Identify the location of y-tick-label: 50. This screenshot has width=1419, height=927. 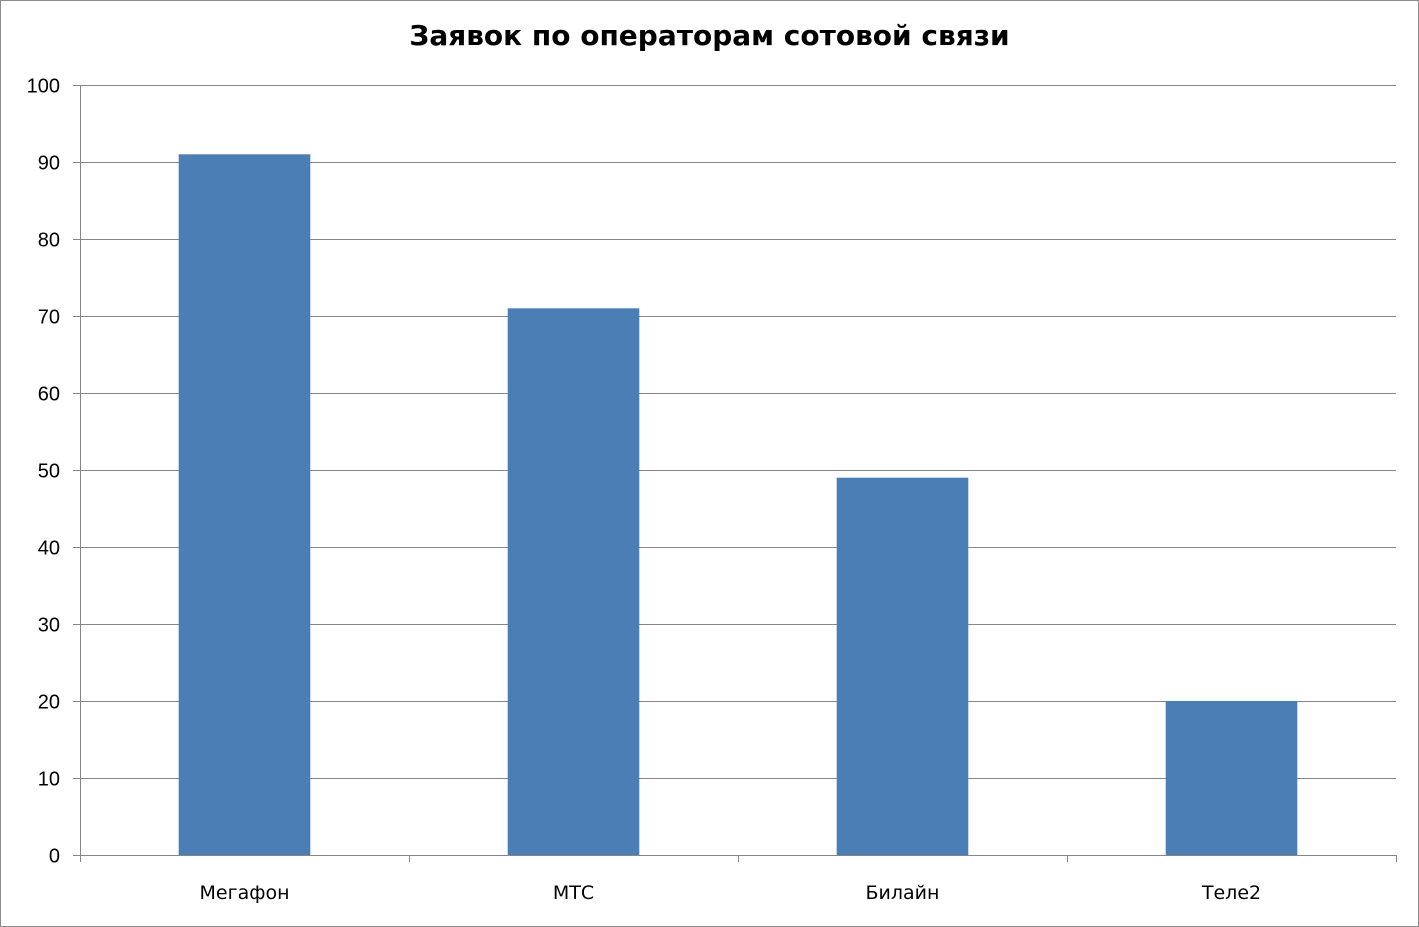
(49, 472).